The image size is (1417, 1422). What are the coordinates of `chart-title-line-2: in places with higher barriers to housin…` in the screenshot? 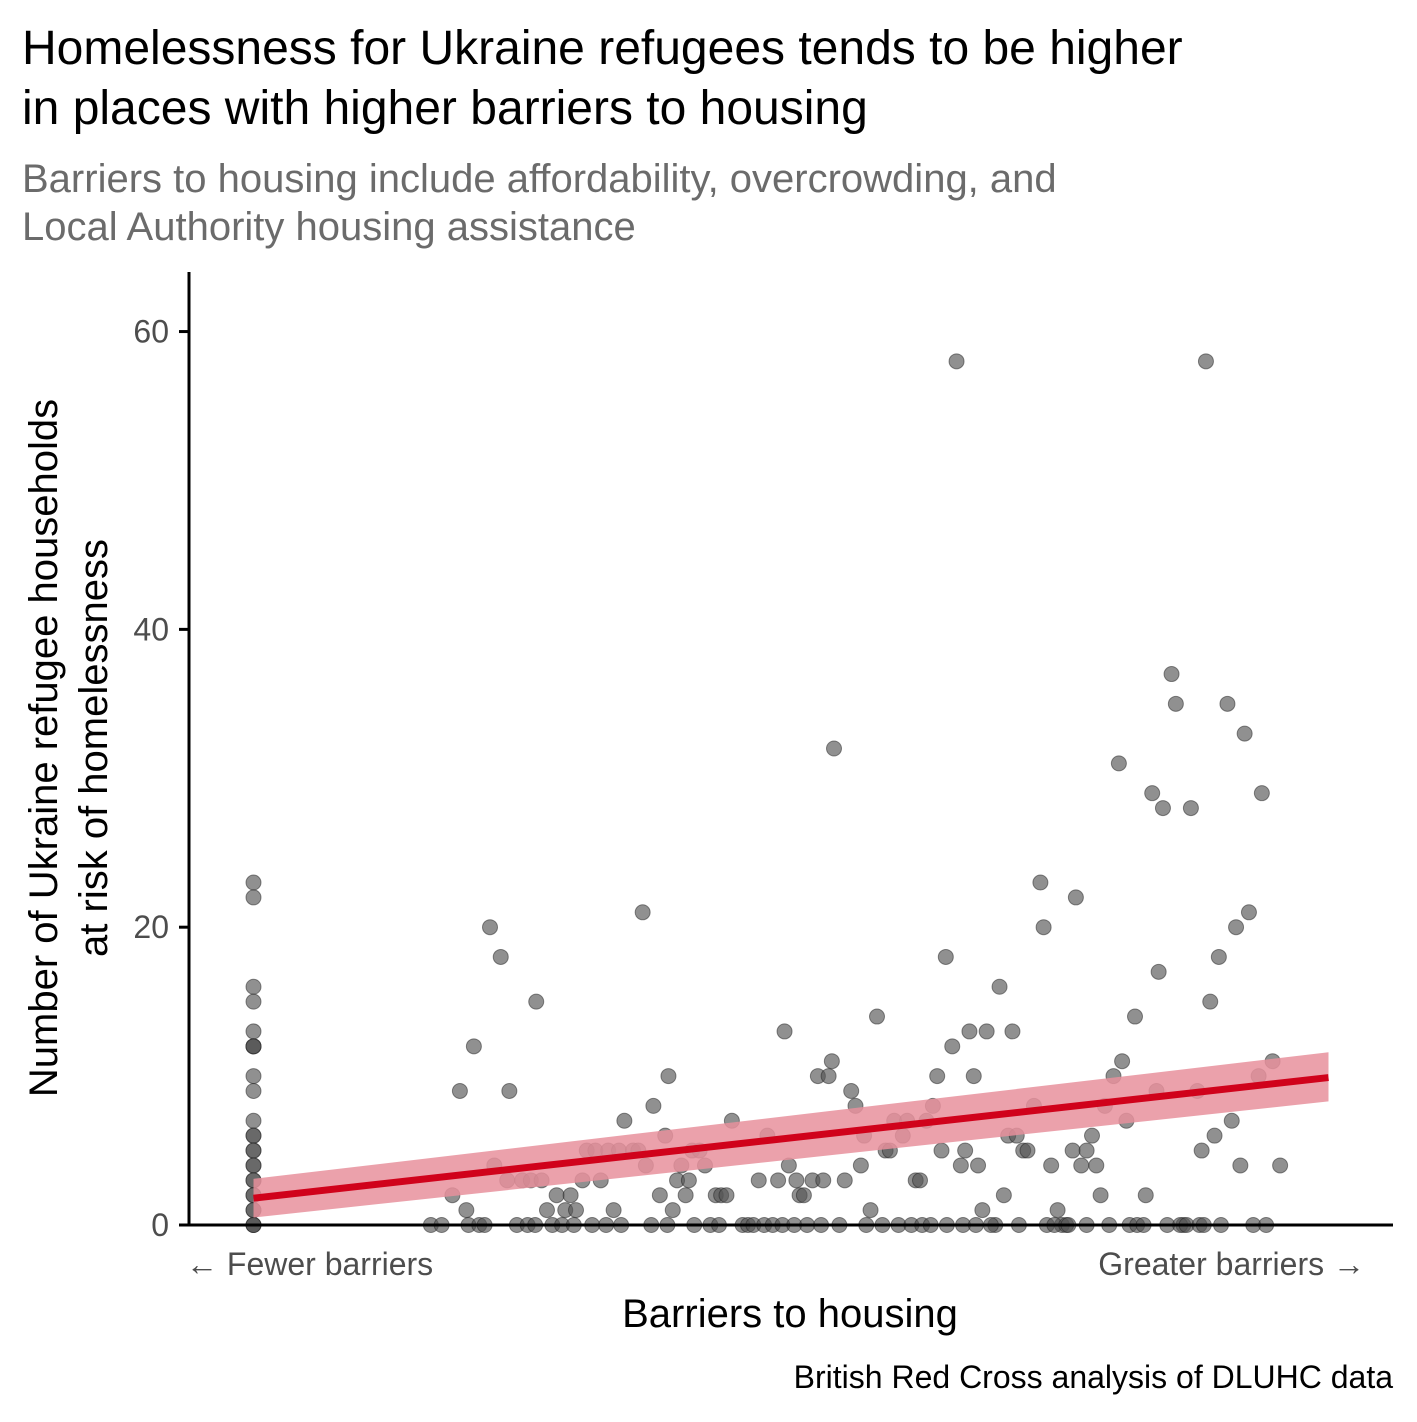 It's located at (445, 108).